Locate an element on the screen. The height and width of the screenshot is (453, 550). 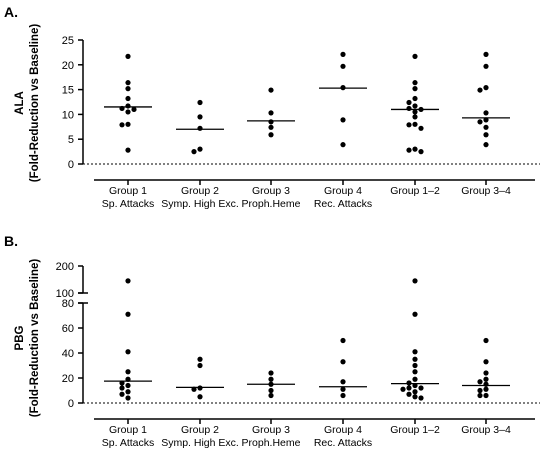
panel-b-y-tick-label: 80 is located at coordinates (68, 304).